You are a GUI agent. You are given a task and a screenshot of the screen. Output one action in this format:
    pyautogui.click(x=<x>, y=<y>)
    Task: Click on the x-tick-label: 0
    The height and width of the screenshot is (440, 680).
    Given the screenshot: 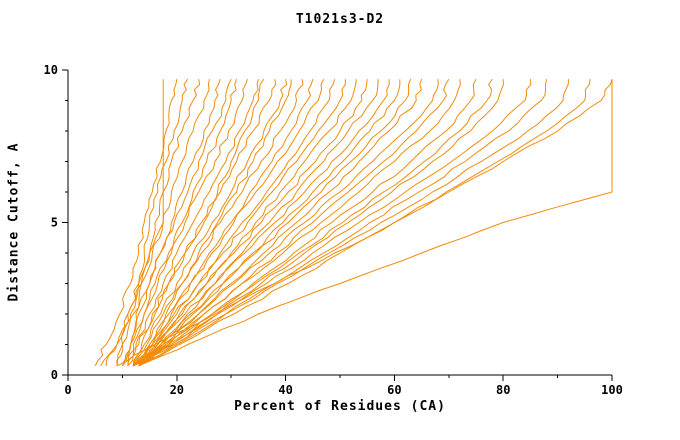 What is the action you would take?
    pyautogui.click(x=67, y=390)
    